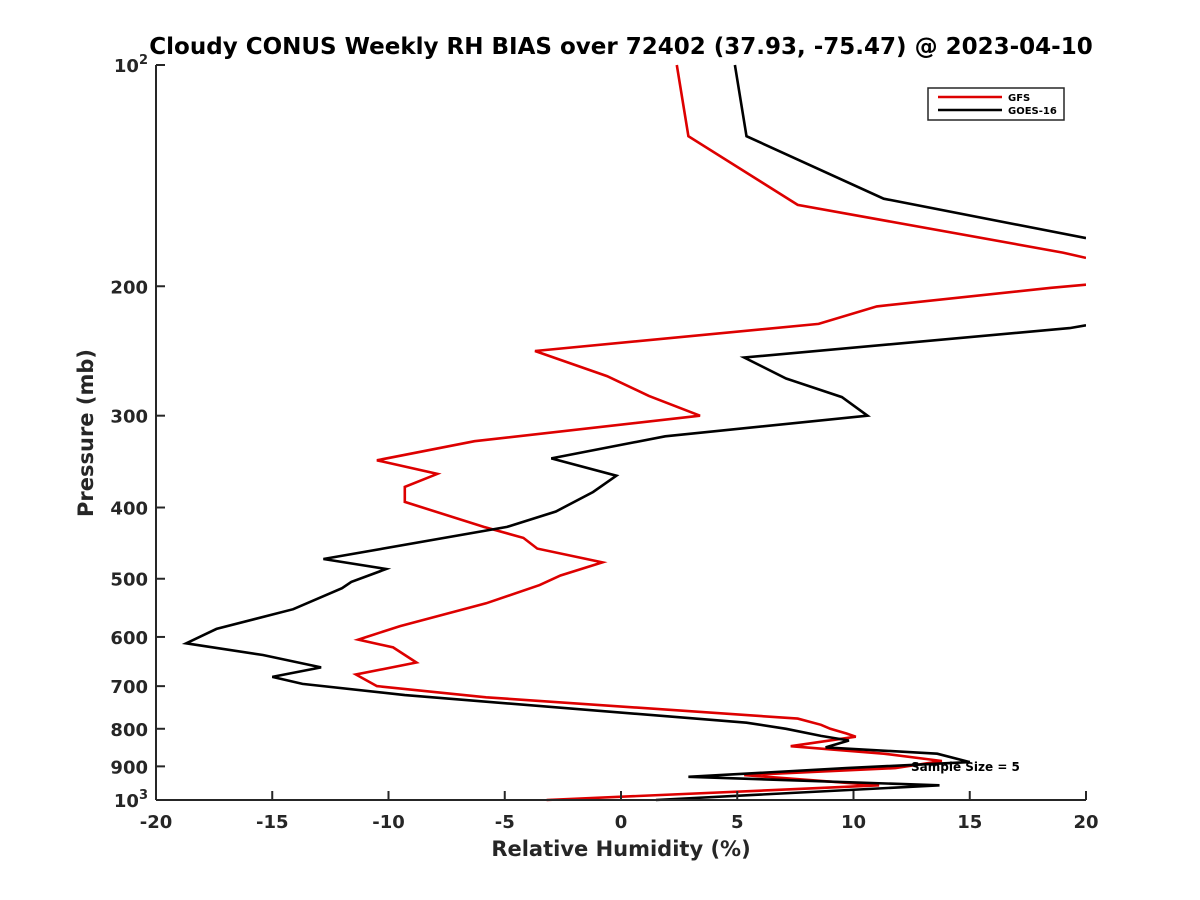  What do you see at coordinates (129, 509) in the screenshot?
I see `y-tick-label: 400` at bounding box center [129, 509].